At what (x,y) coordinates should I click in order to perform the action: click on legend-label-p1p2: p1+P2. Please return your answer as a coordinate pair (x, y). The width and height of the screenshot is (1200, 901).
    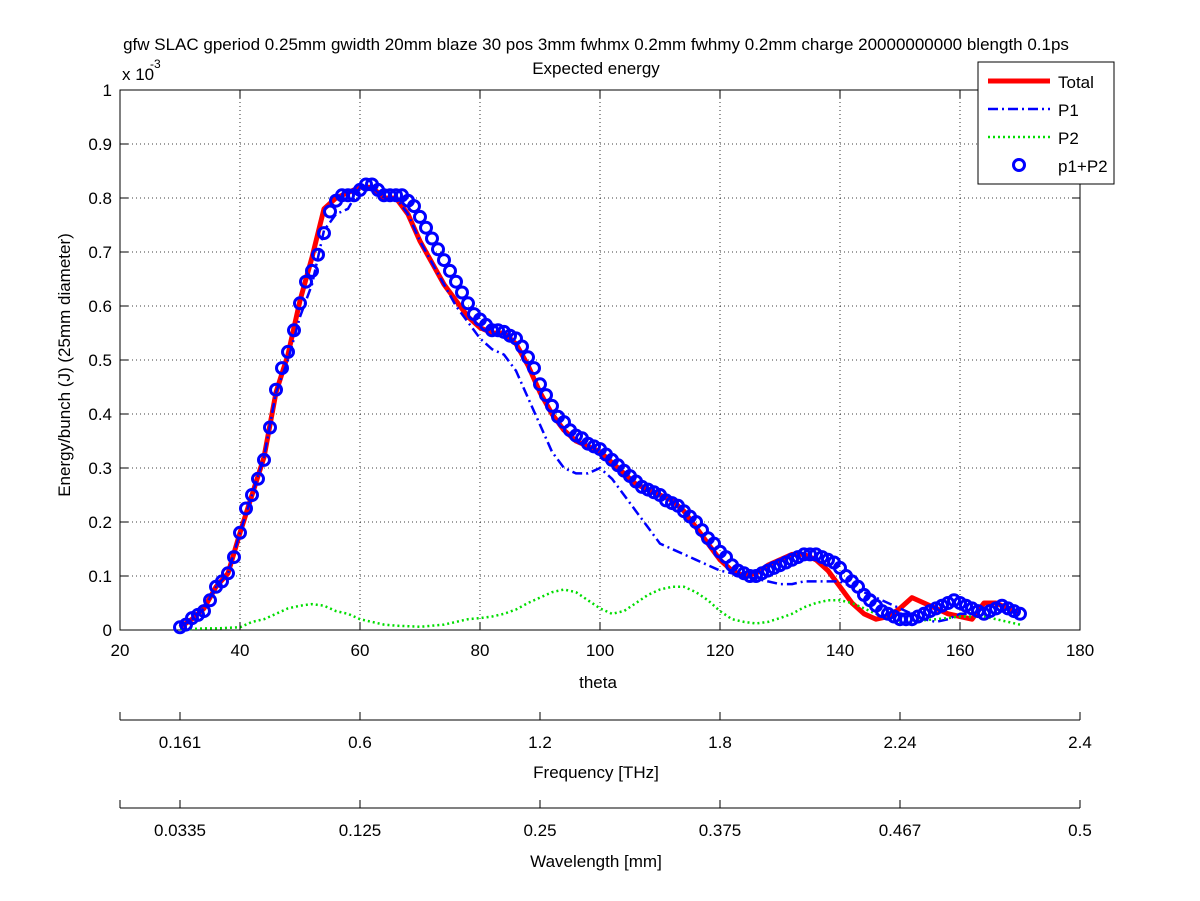
    Looking at the image, I should click on (1083, 166).